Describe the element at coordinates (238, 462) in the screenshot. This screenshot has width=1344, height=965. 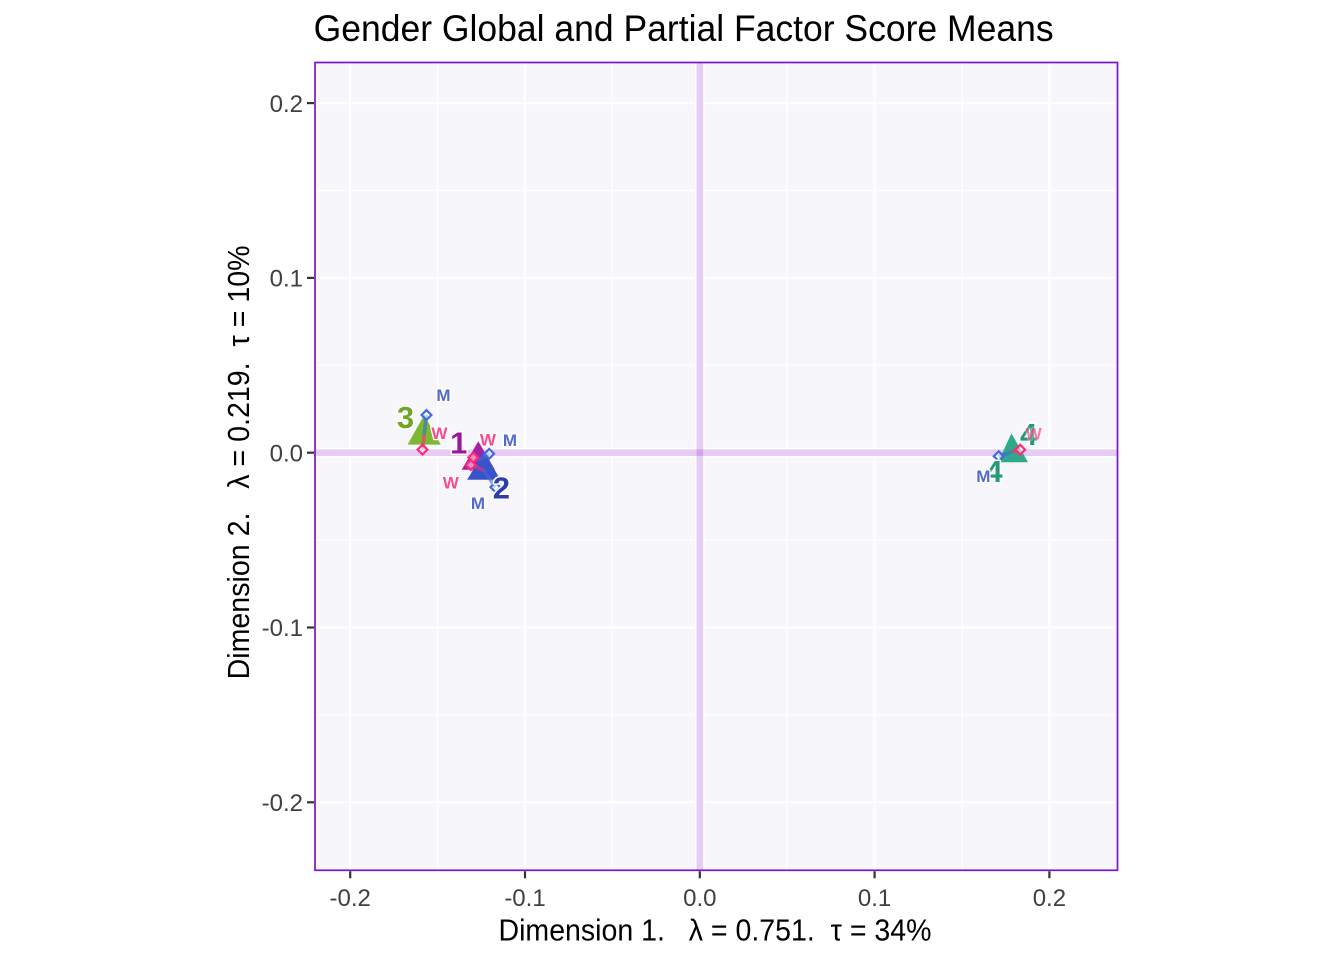
I see `svg-text:Dimension 2. λ = 0.219. τ =: Dimension 2. λ = 0.219. τ = 10%` at that location.